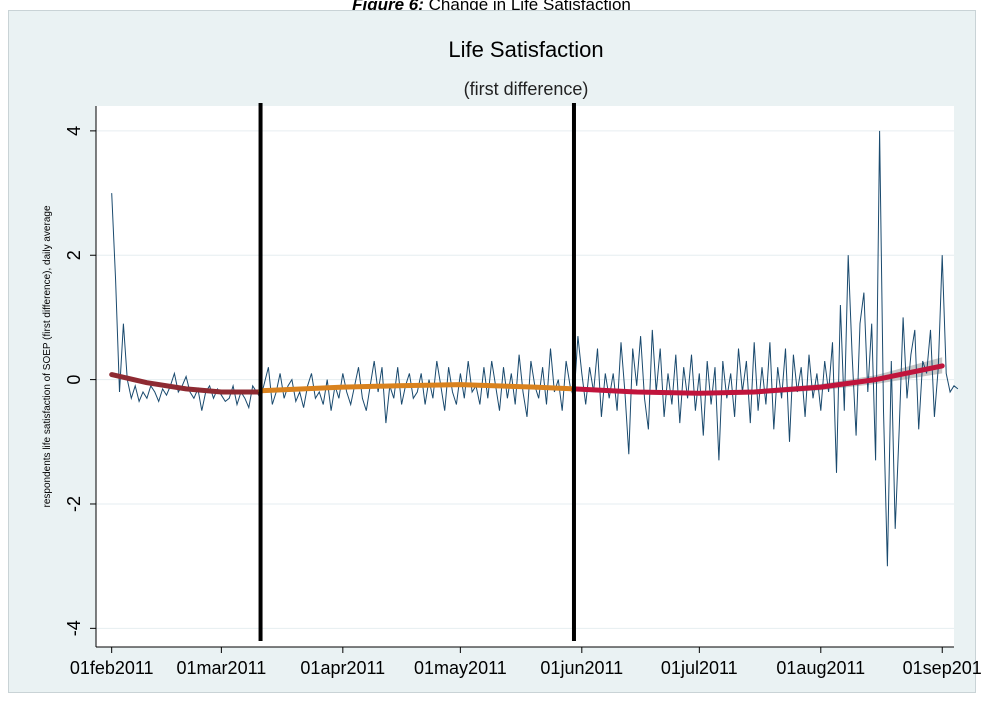  I want to click on y-tick-label-2: 0, so click(74, 380).